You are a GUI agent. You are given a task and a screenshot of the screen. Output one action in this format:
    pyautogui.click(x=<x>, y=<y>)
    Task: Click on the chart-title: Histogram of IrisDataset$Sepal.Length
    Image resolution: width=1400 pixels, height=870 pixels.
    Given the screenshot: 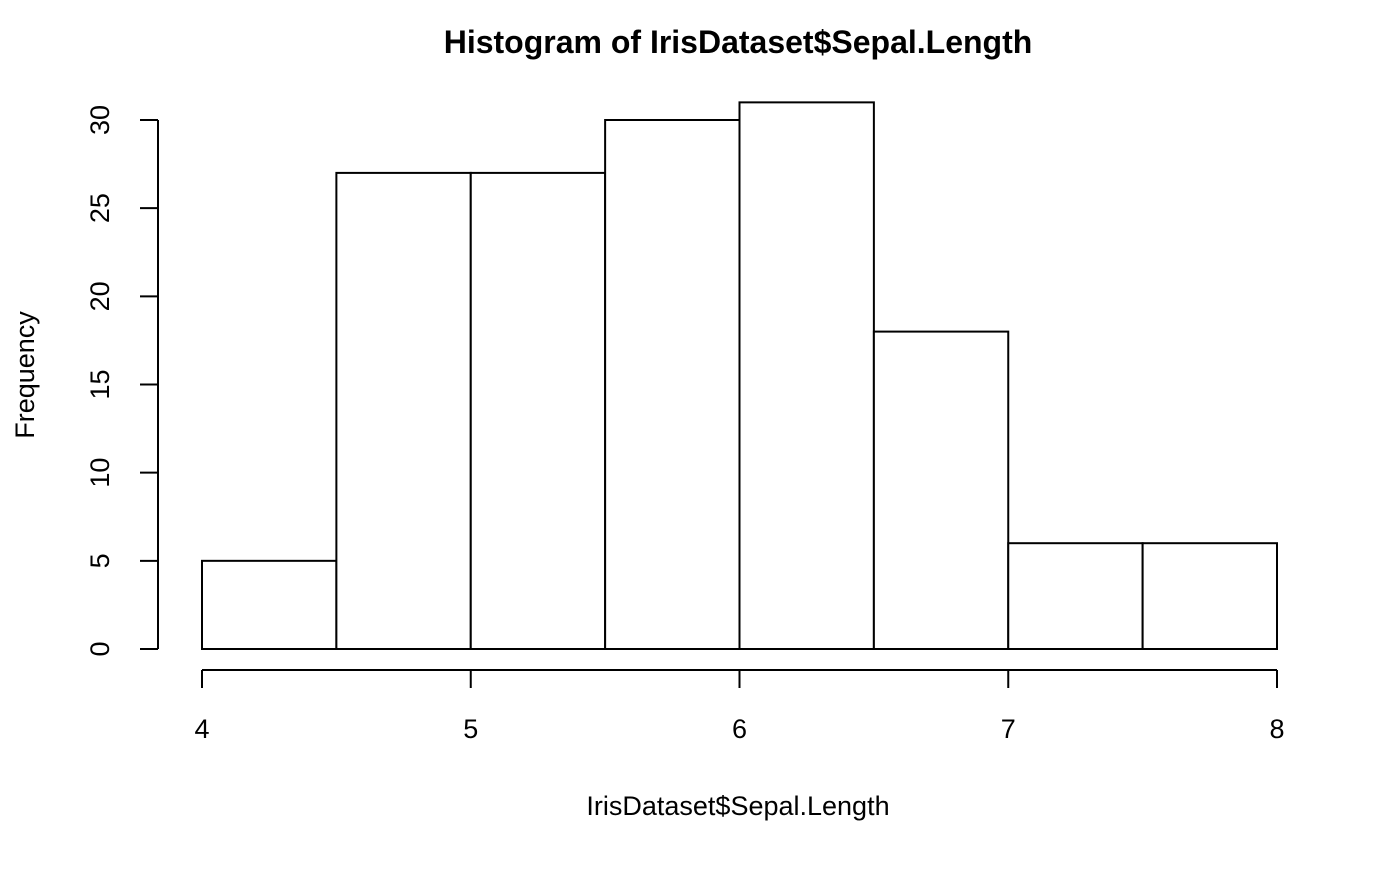 What is the action you would take?
    pyautogui.click(x=738, y=42)
    